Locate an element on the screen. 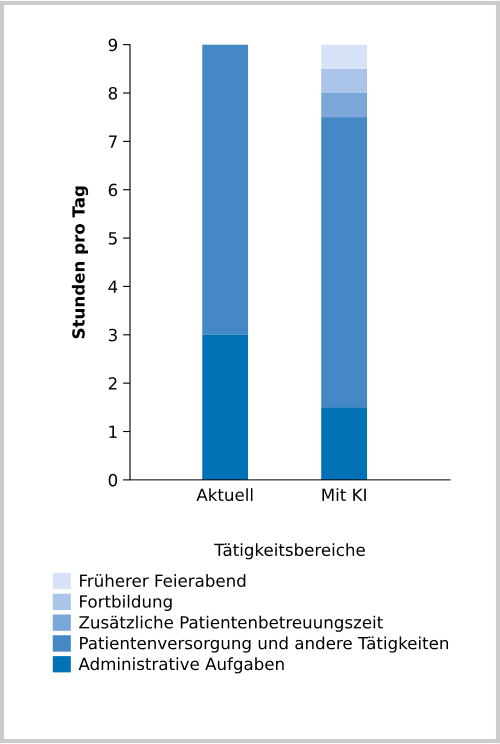 The height and width of the screenshot is (744, 500). y-tick-label: 2 is located at coordinates (112, 383).